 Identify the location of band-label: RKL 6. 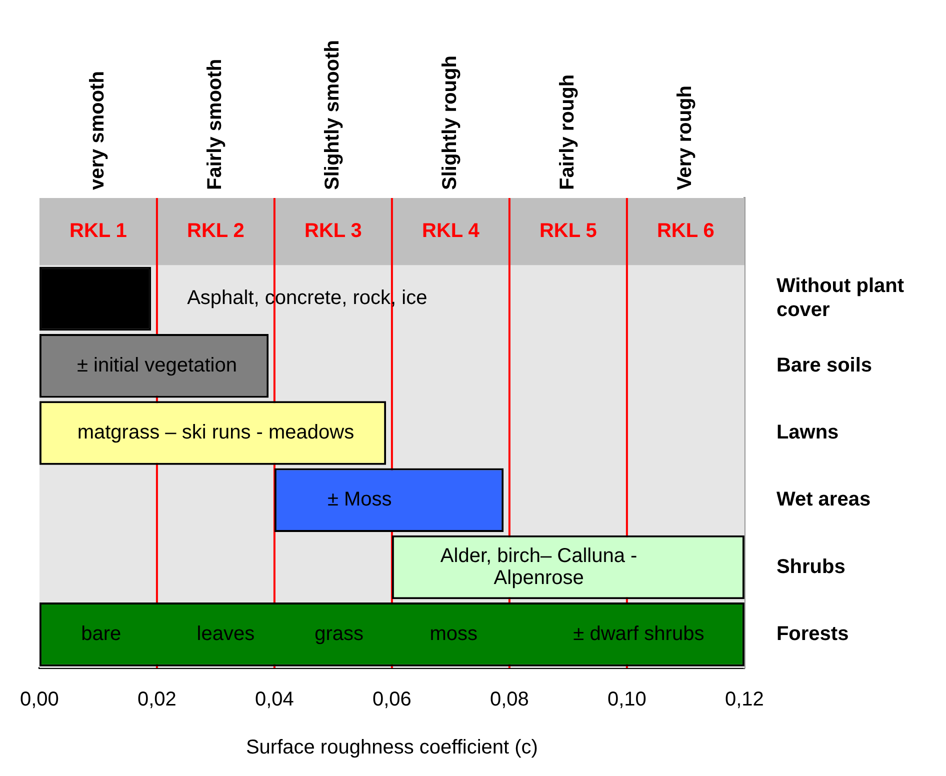
(685, 231).